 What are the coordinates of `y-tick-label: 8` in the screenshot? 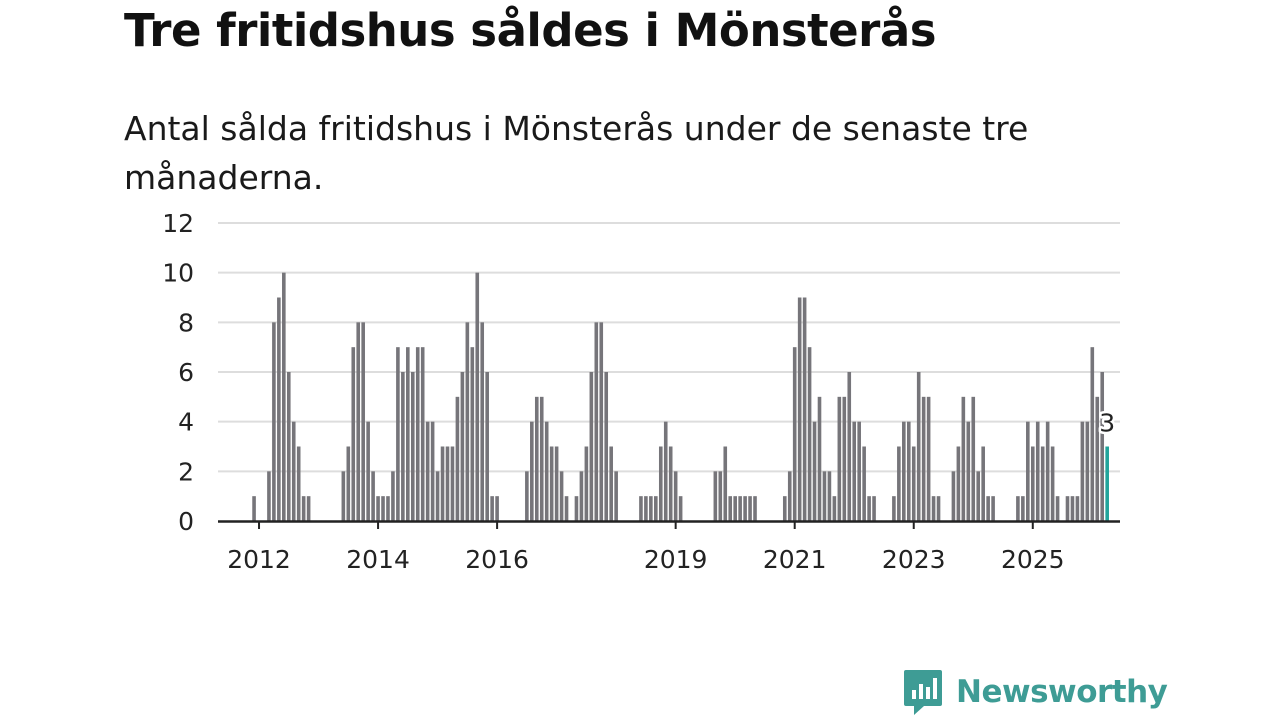 It's located at (186, 322).